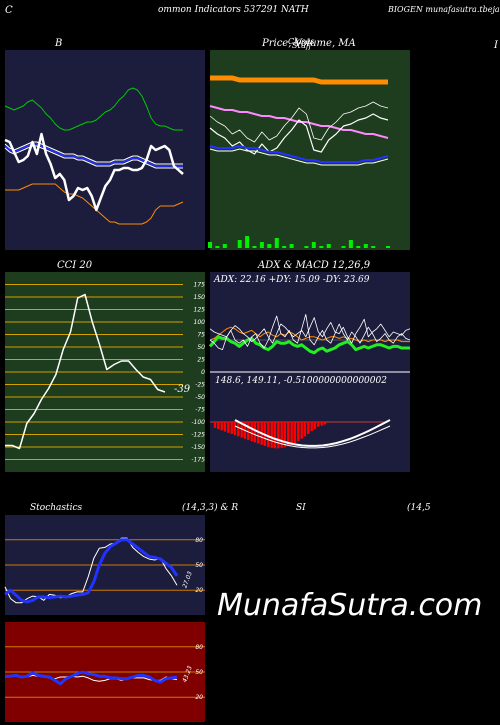  What do you see at coordinates (199, 647) in the screenshot?
I see `y-tick-label: 80` at bounding box center [199, 647].